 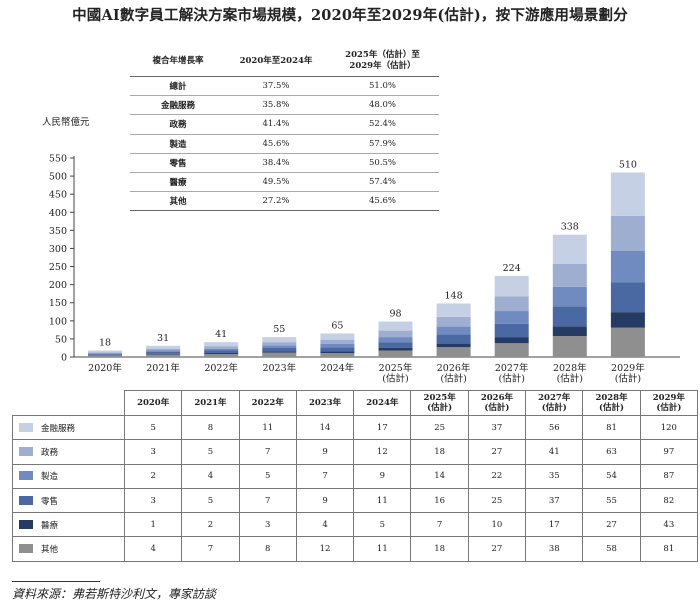 I want to click on cagr-row: 製造 45.6% 57.9%, so click(x=284, y=144).